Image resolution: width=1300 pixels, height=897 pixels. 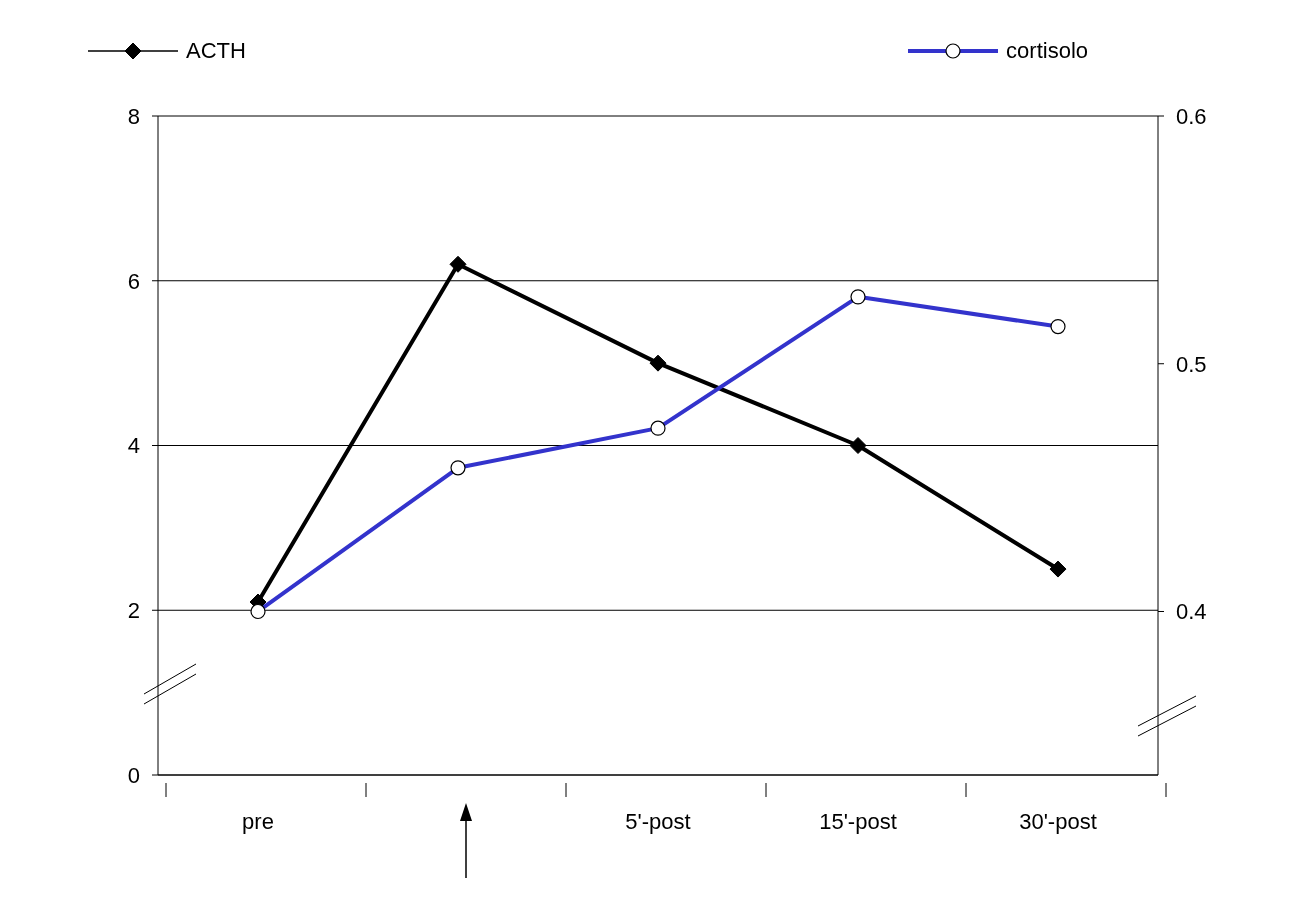 What do you see at coordinates (133, 116) in the screenshot?
I see `y-tick-label: 8` at bounding box center [133, 116].